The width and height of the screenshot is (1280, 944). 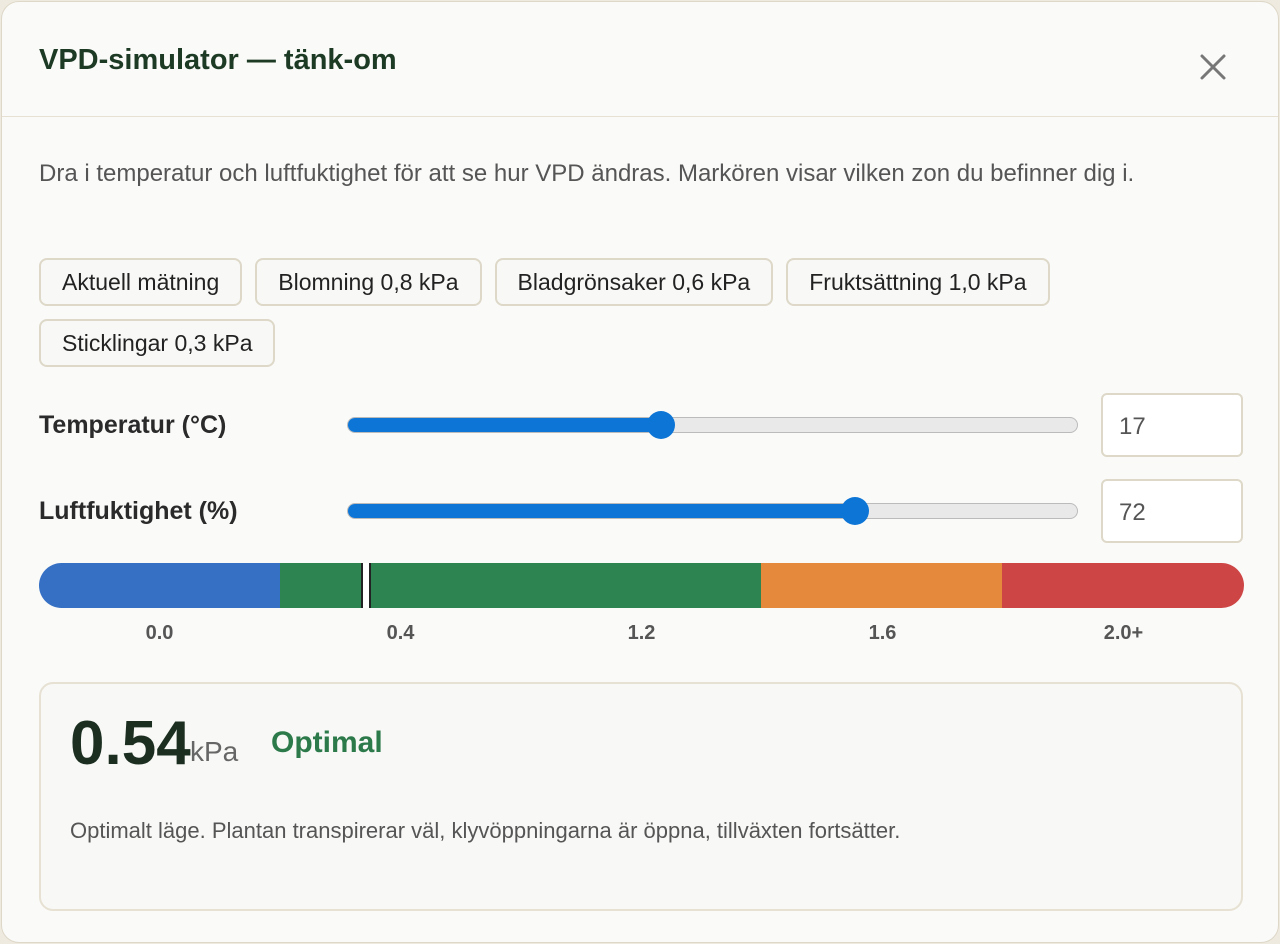 What do you see at coordinates (520, 585) in the screenshot?
I see `zone-optimal` at bounding box center [520, 585].